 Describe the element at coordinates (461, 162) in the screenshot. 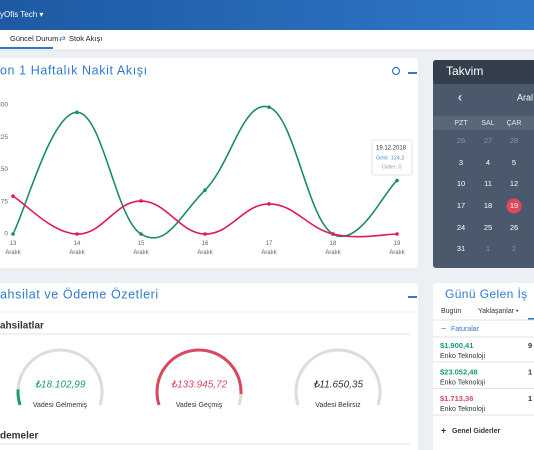

I see `day: 3` at that location.